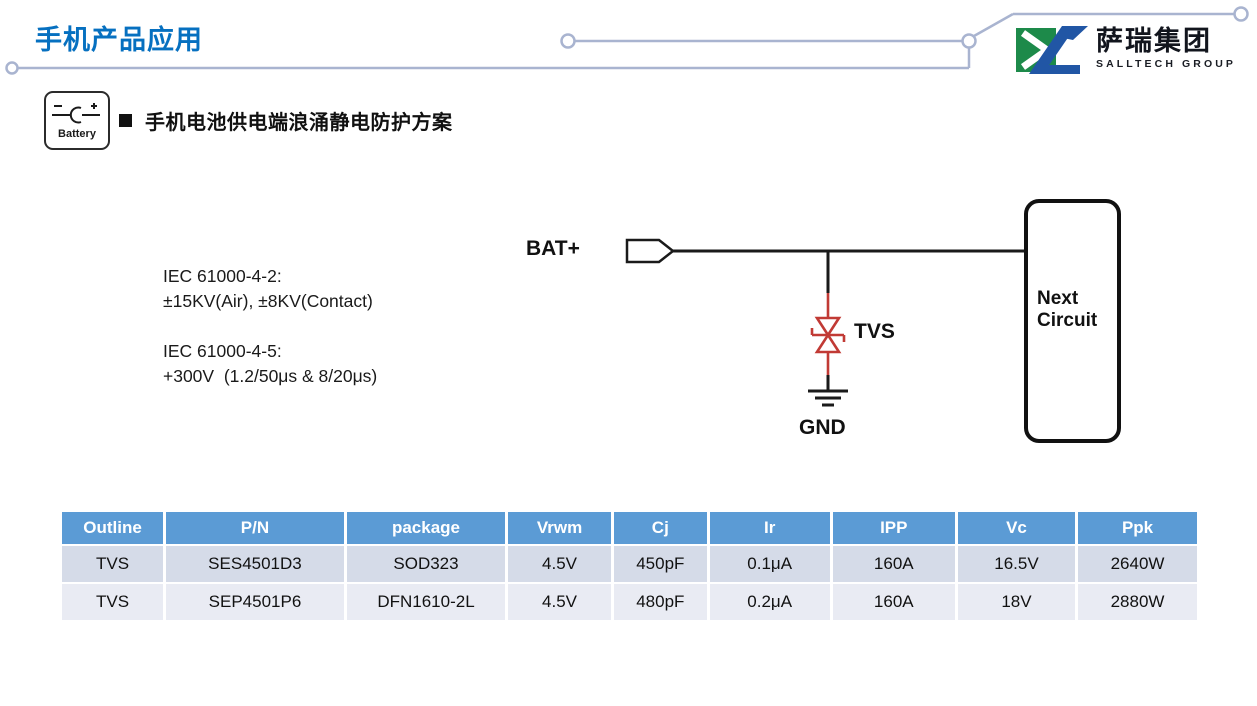  What do you see at coordinates (426, 602) in the screenshot?
I see `table-cell: DFN1610-2L` at bounding box center [426, 602].